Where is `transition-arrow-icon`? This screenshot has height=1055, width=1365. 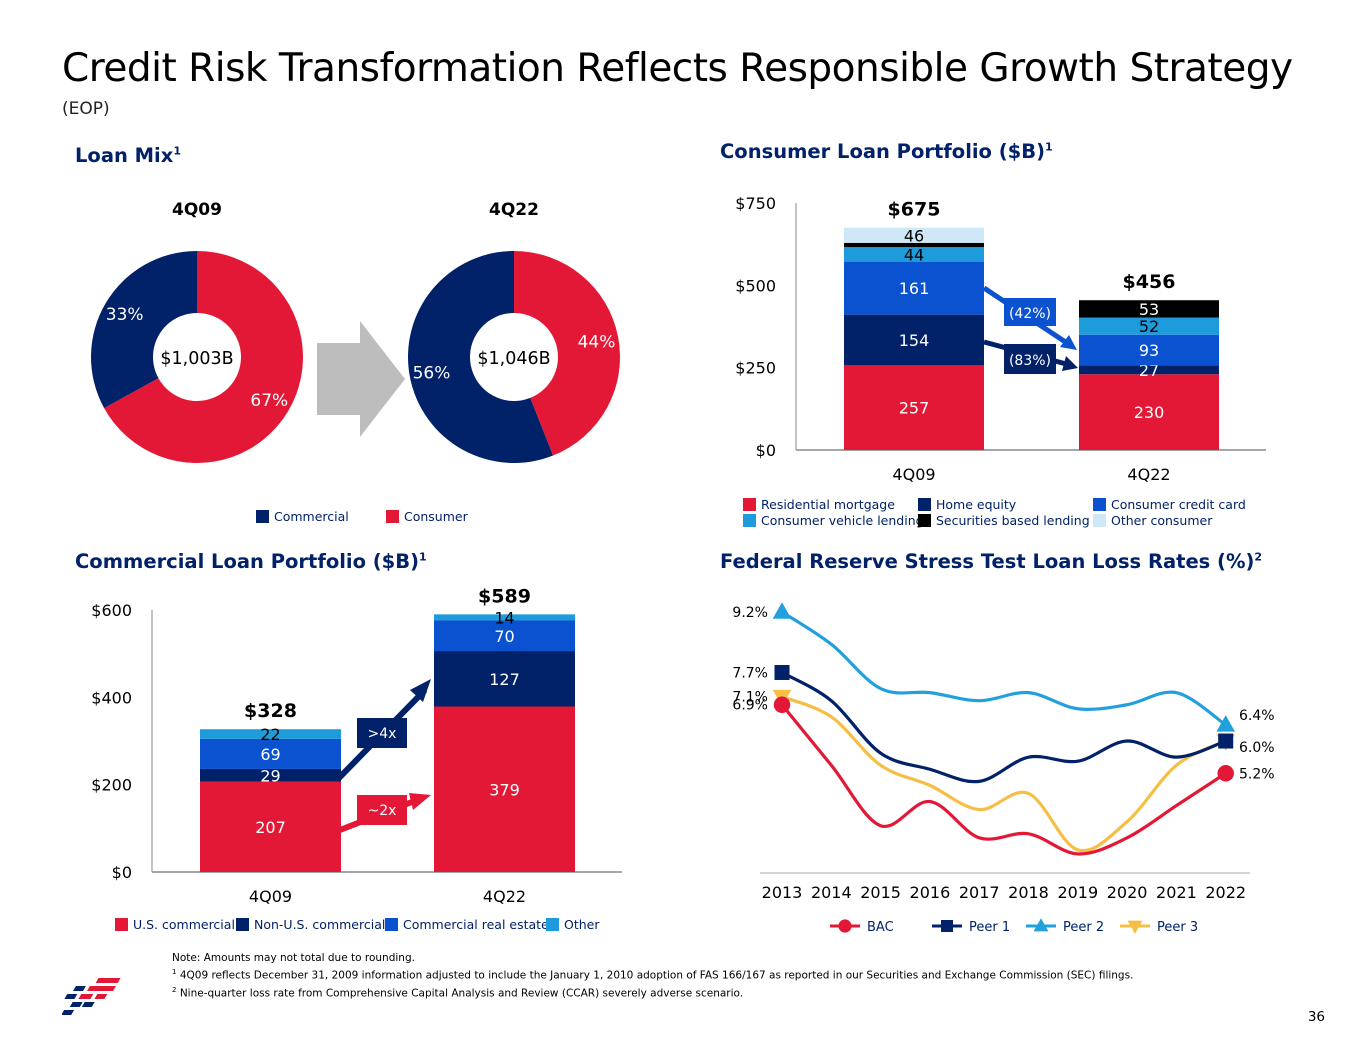 transition-arrow-icon is located at coordinates (361, 379).